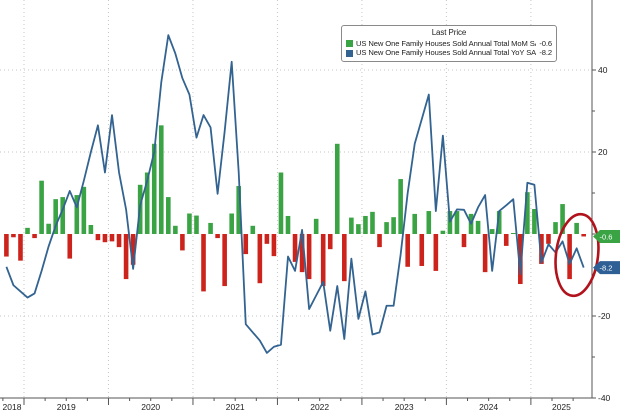 The width and height of the screenshot is (620, 417). What do you see at coordinates (349, 53) in the screenshot?
I see `yoy-series-swatch-icon` at bounding box center [349, 53].